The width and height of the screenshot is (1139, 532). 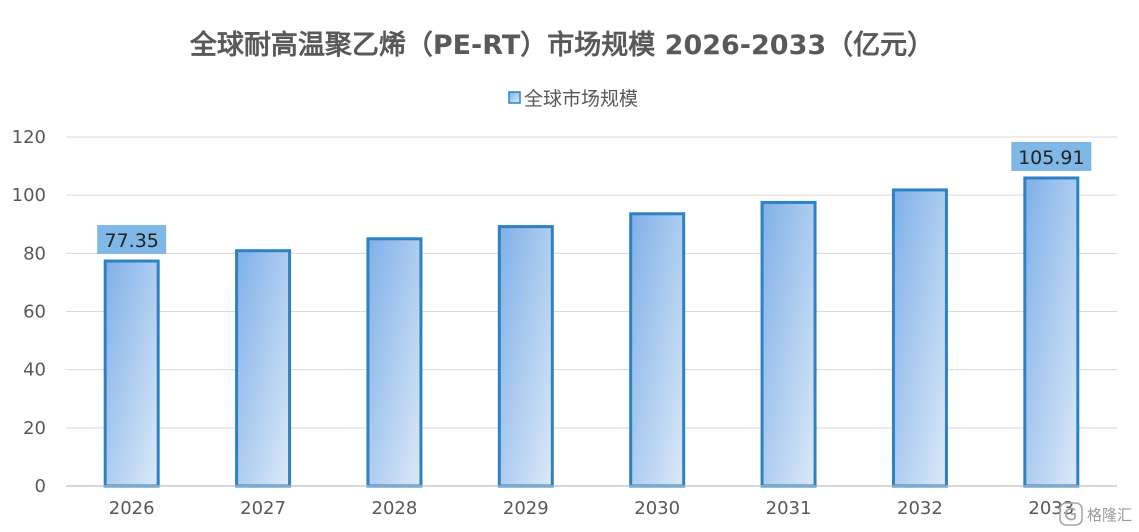 What do you see at coordinates (29, 195) in the screenshot?
I see `y-tick-label: 100` at bounding box center [29, 195].